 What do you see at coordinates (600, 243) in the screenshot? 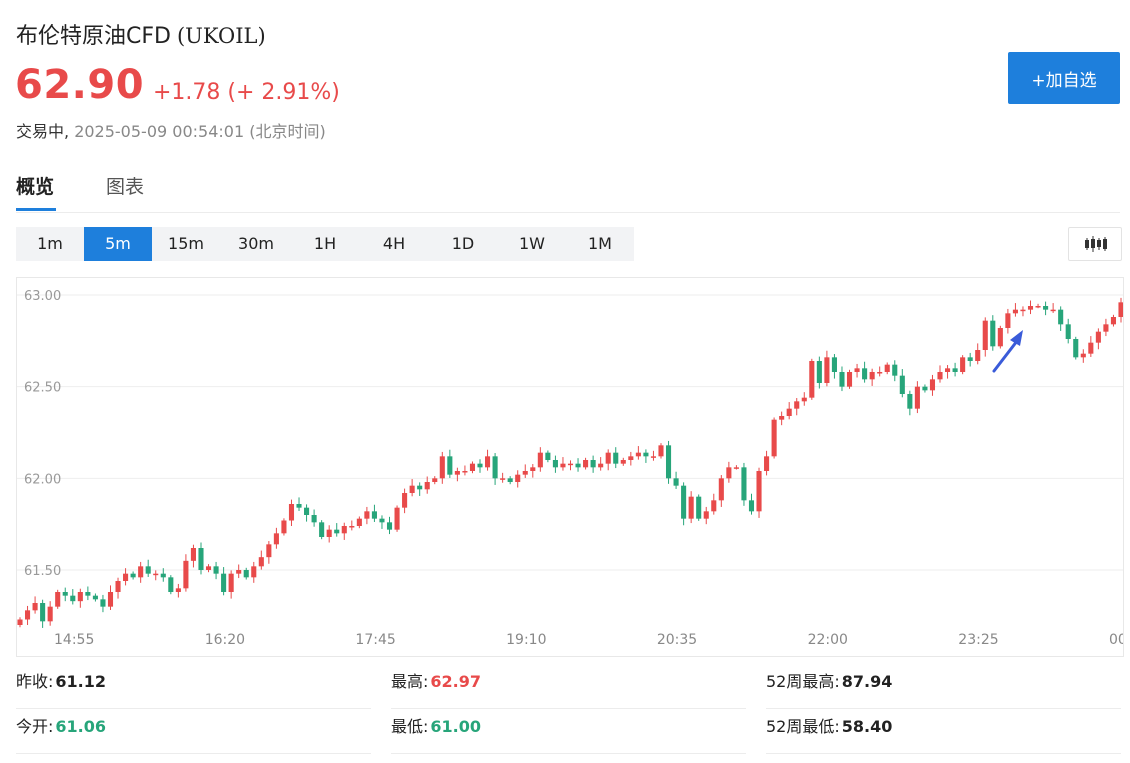
I see `interval-1month: 1M` at bounding box center [600, 243].